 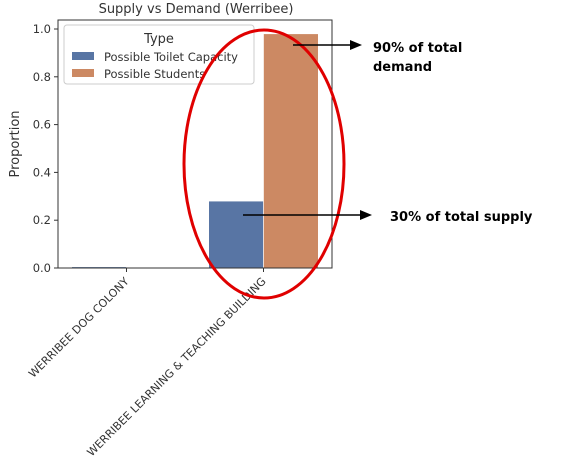 I want to click on legend-label-0: Possible Toilet Capacity, so click(x=171, y=57).